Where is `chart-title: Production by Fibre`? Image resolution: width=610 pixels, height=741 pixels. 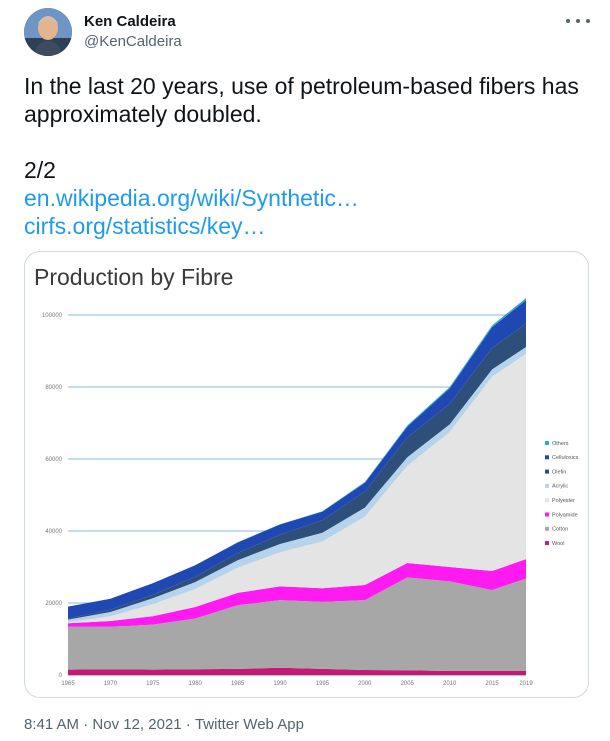
chart-title: Production by Fibre is located at coordinates (134, 277).